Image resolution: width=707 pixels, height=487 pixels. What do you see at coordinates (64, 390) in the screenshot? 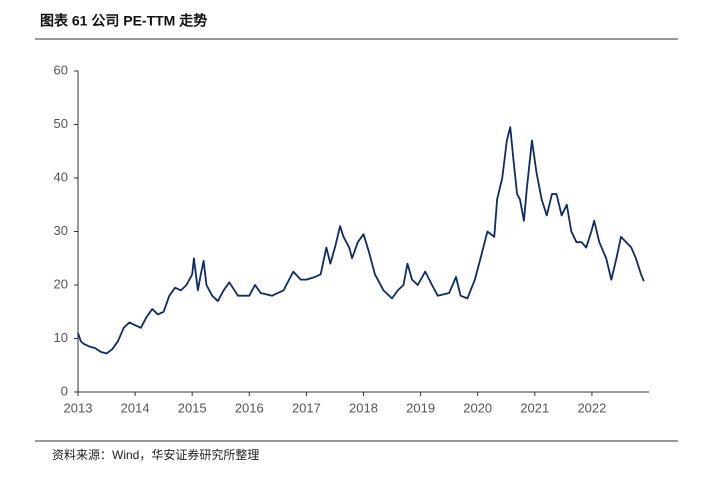
I see `y-tick-label: 0` at bounding box center [64, 390].